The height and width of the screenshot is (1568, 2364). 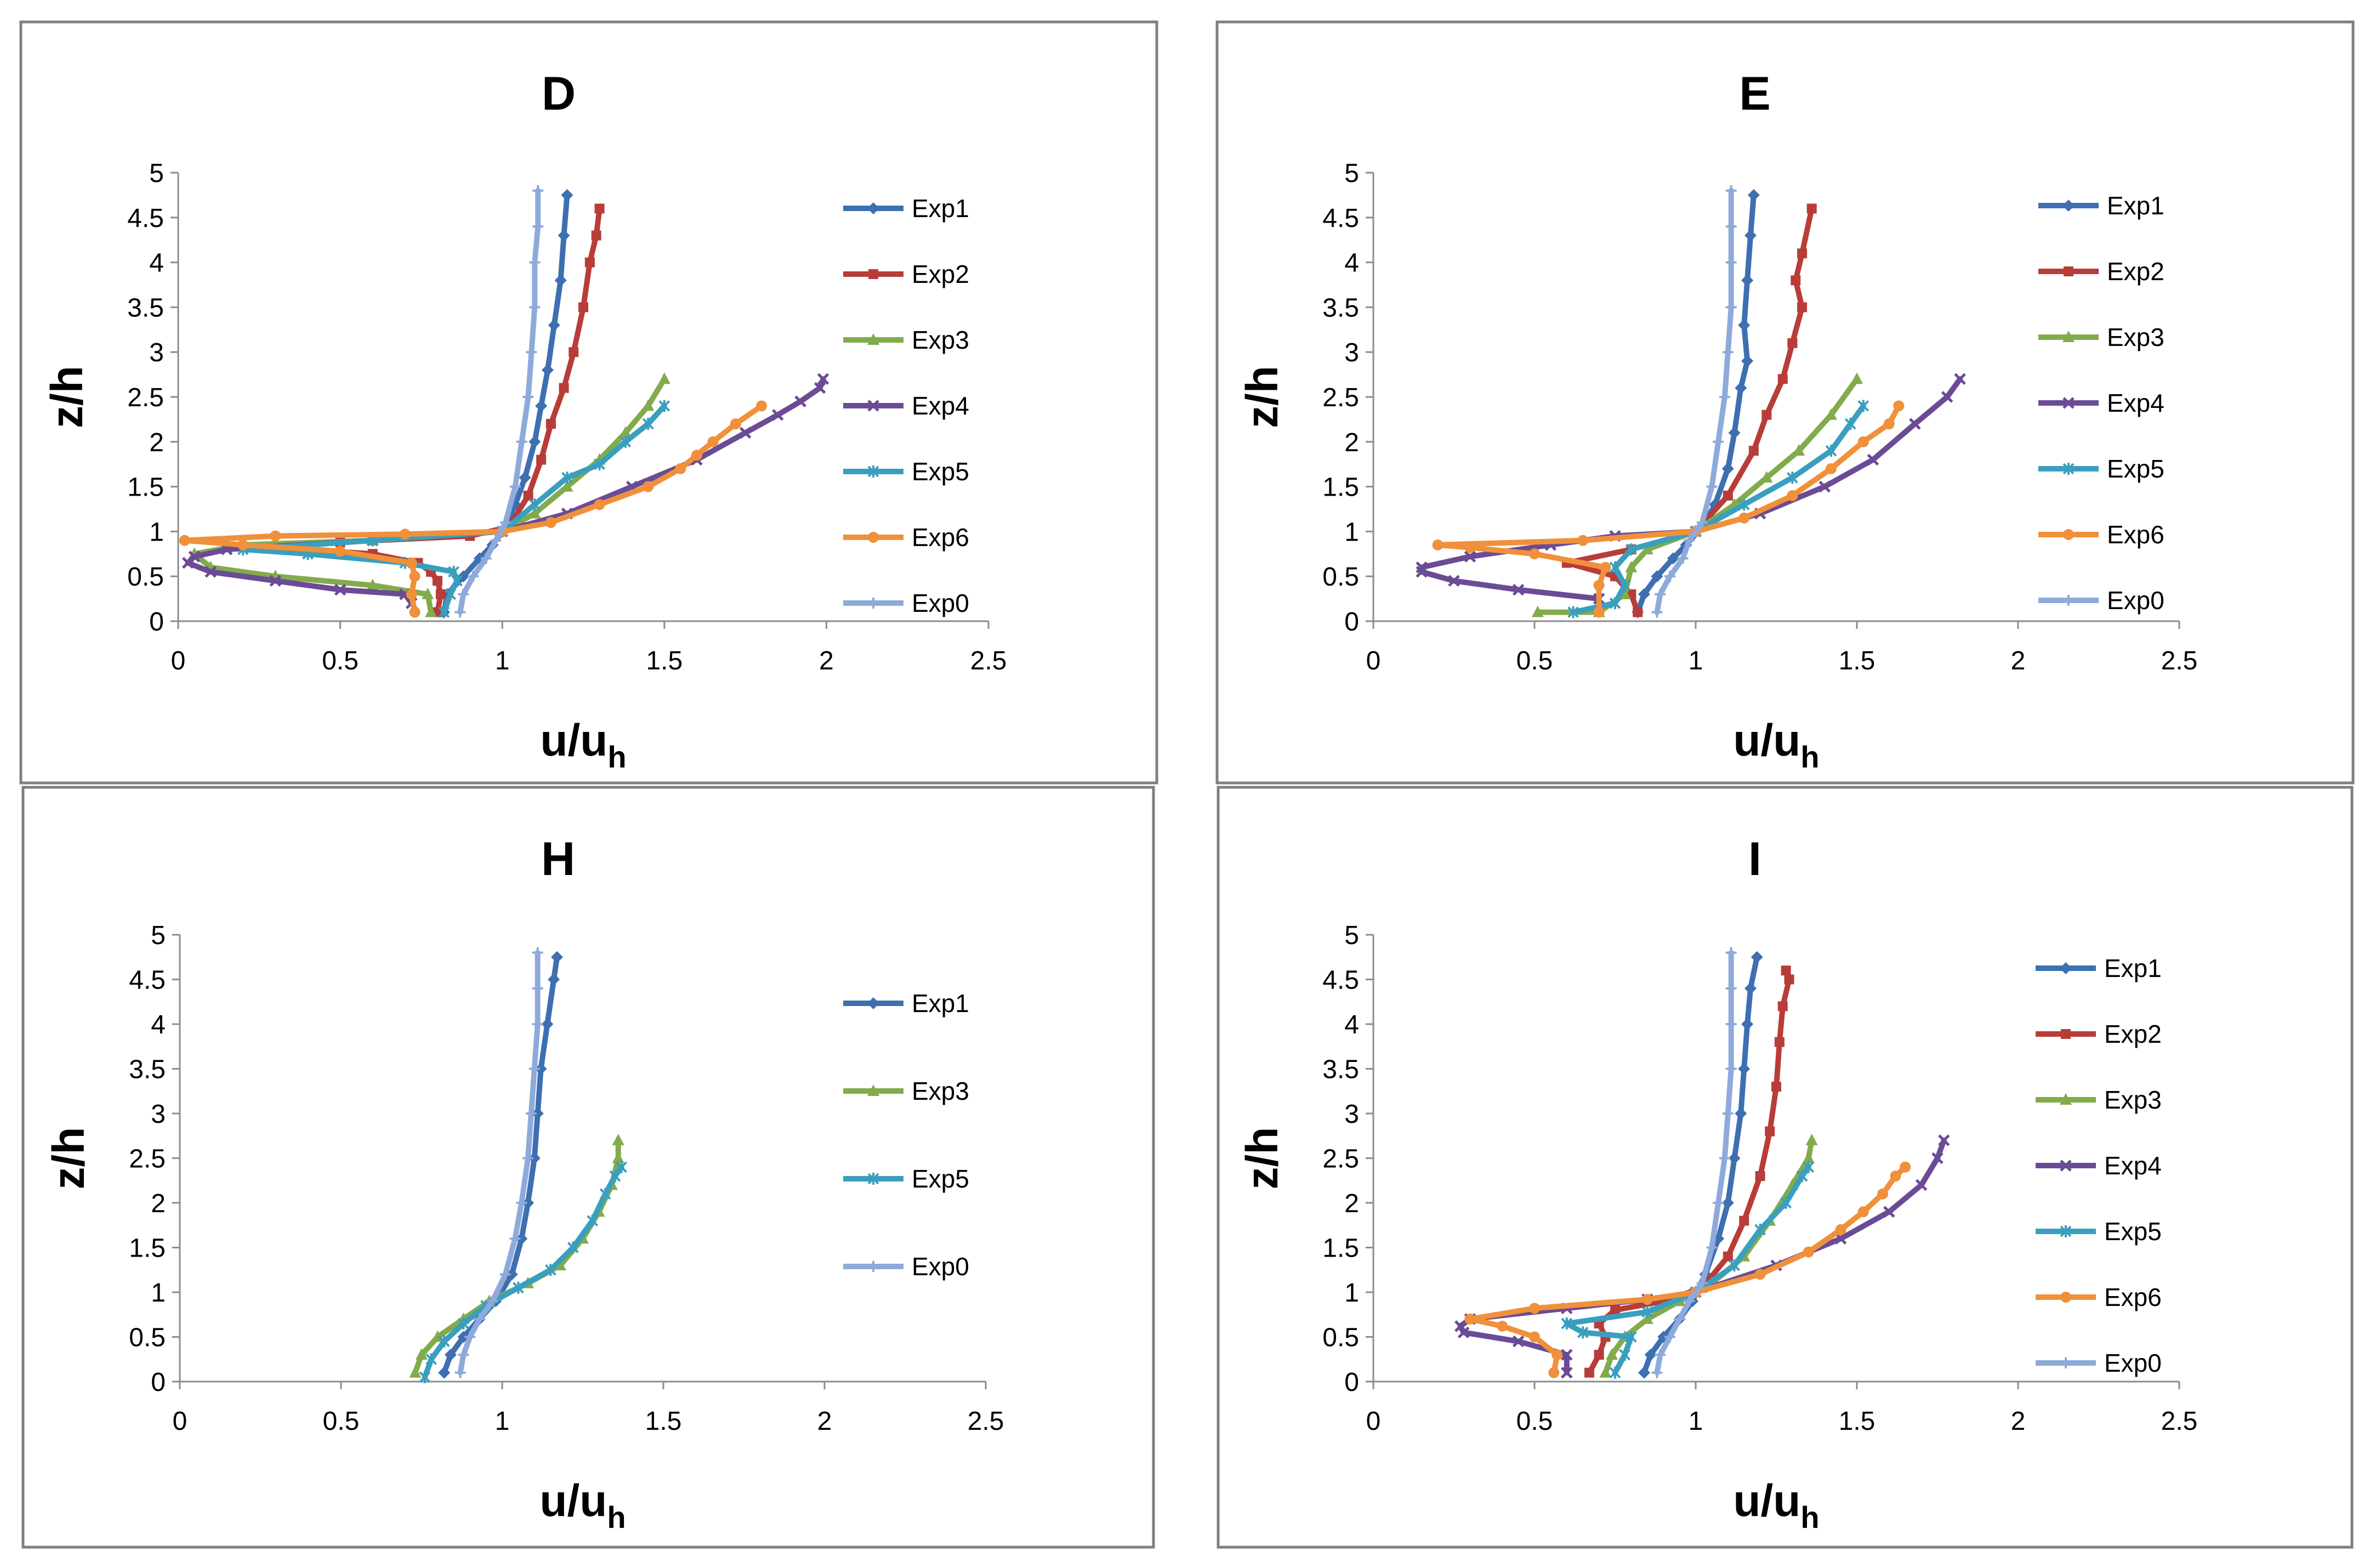 What do you see at coordinates (1694, 402) in the screenshot?
I see `series-exp0` at bounding box center [1694, 402].